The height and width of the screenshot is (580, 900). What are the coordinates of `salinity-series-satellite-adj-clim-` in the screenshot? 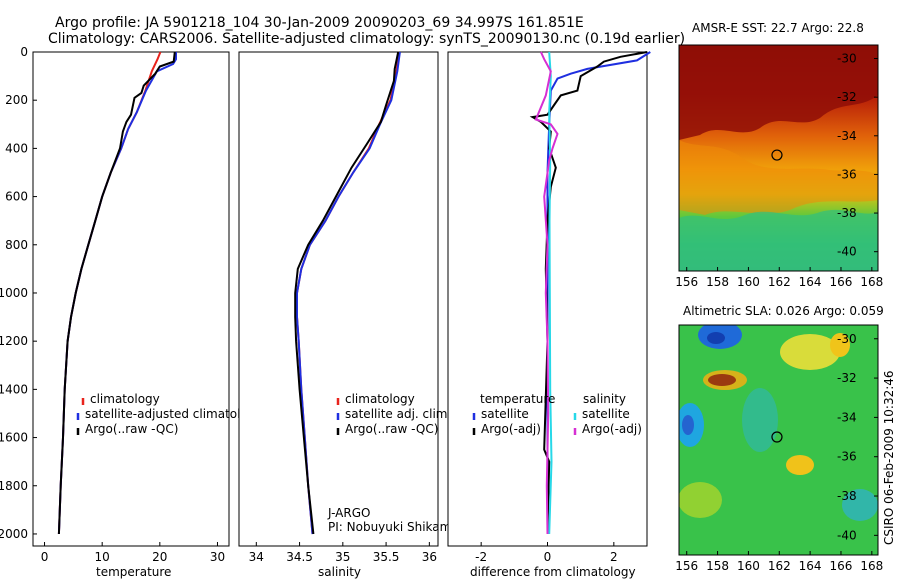 It's located at (348, 293).